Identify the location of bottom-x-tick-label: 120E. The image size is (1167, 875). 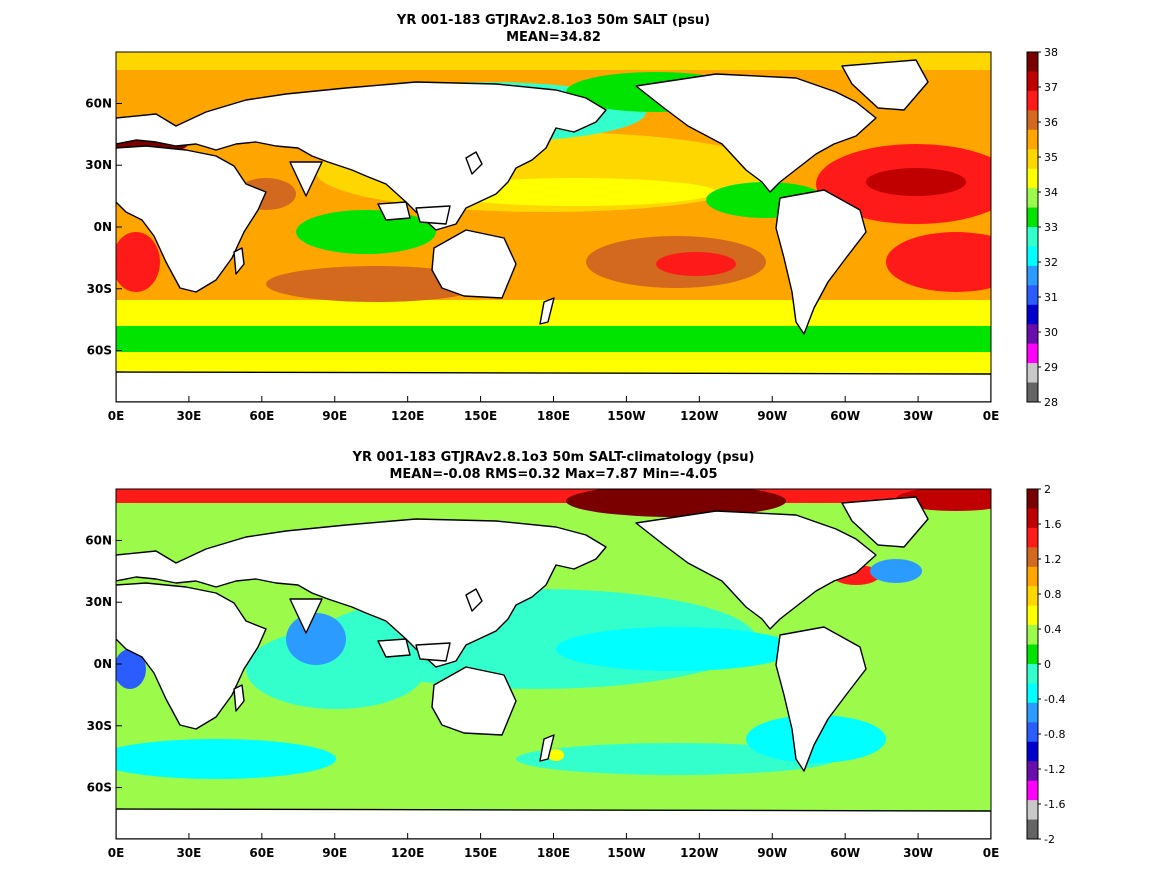
(407, 853).